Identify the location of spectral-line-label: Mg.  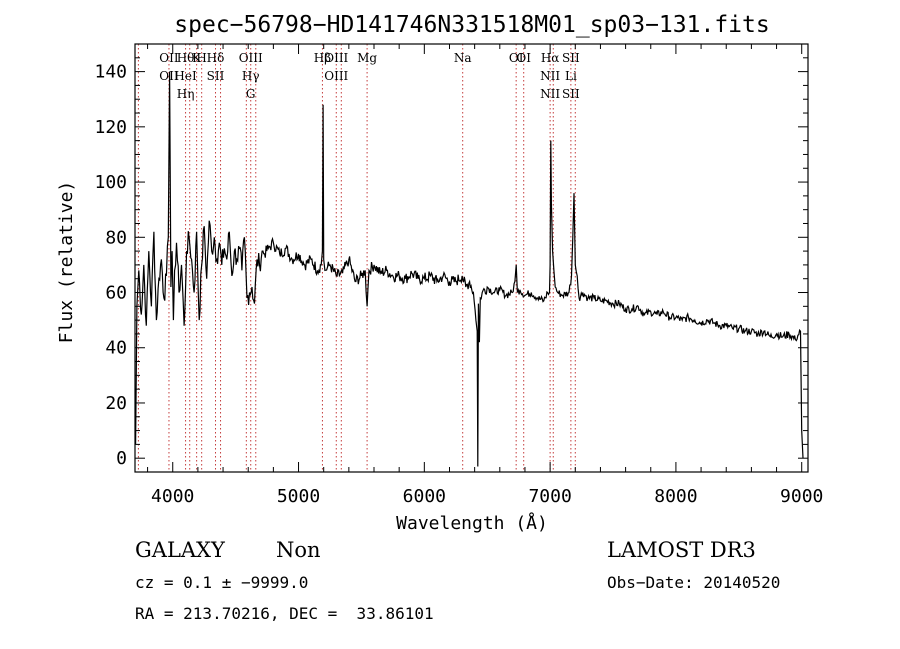
(367, 58).